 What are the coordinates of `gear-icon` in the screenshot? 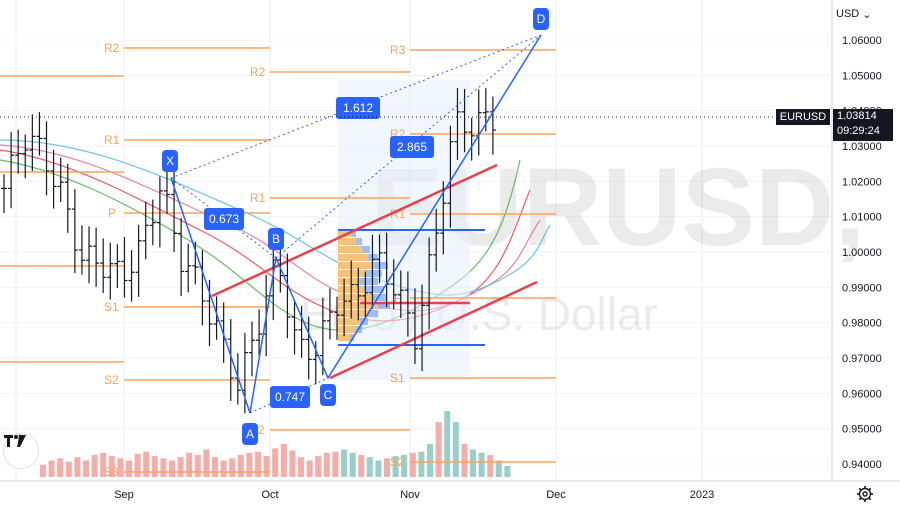 It's located at (865, 494).